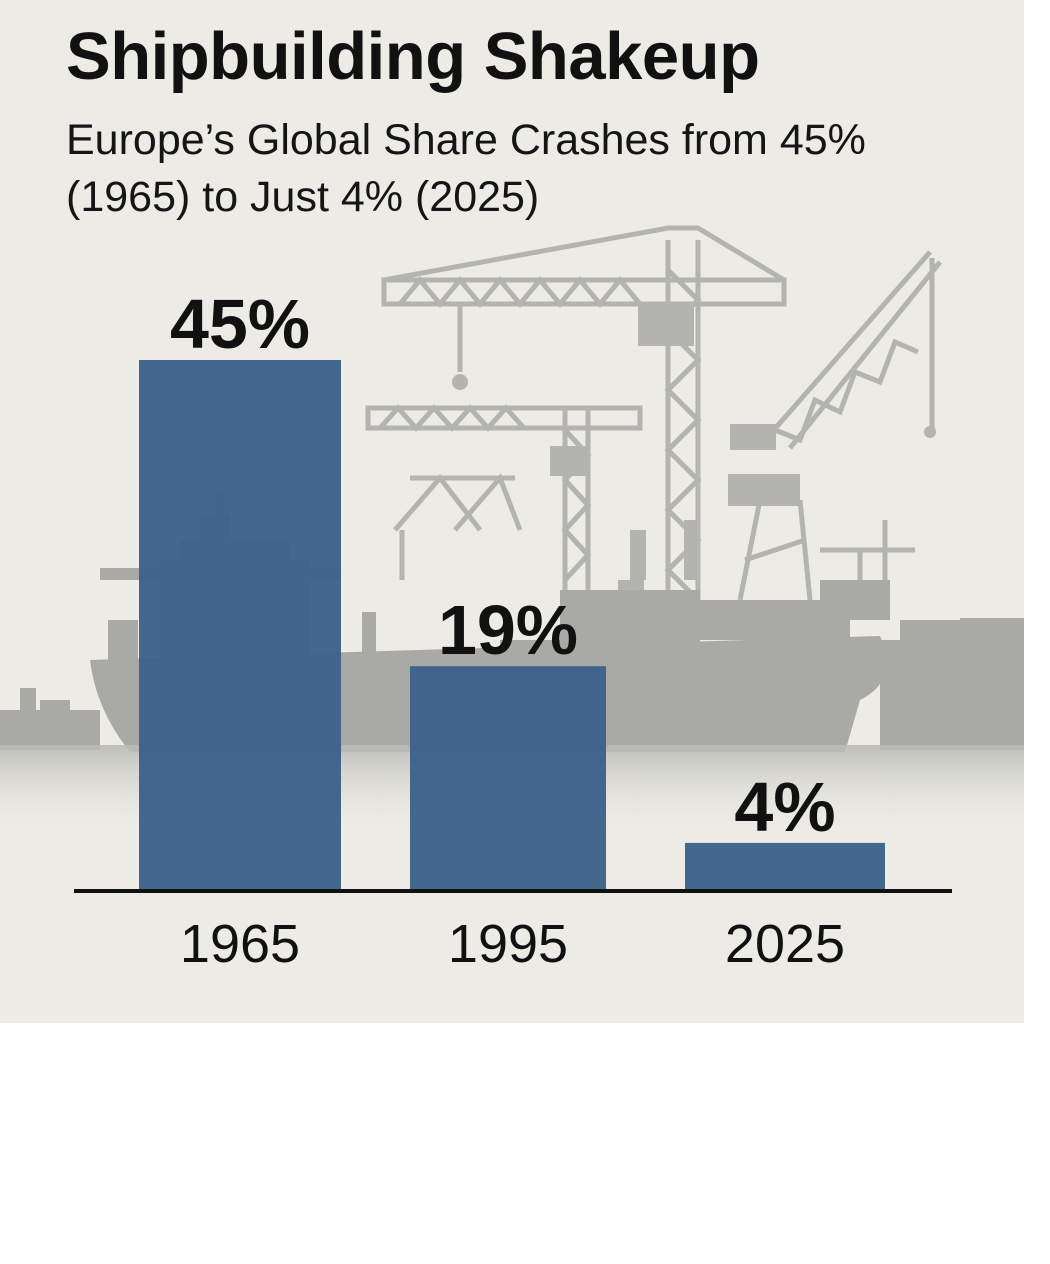 The image size is (1050, 1264). What do you see at coordinates (508, 778) in the screenshot?
I see `bar-1995` at bounding box center [508, 778].